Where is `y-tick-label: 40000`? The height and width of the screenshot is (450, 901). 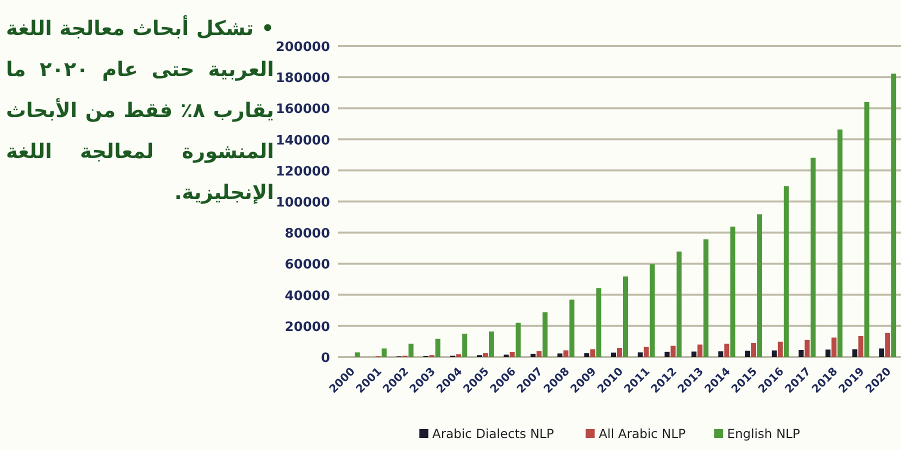
y-tick-label: 40000 is located at coordinates (307, 296).